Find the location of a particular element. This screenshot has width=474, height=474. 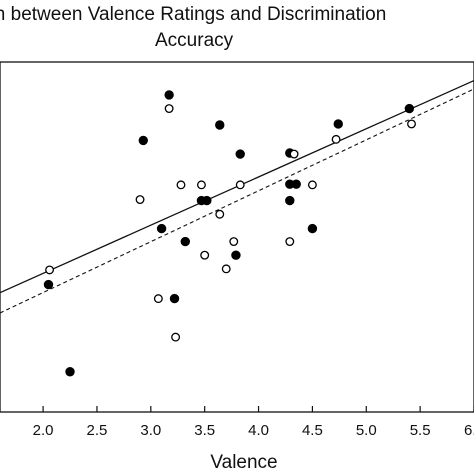

chart-title-line-2: Accuracy is located at coordinates (194, 40).